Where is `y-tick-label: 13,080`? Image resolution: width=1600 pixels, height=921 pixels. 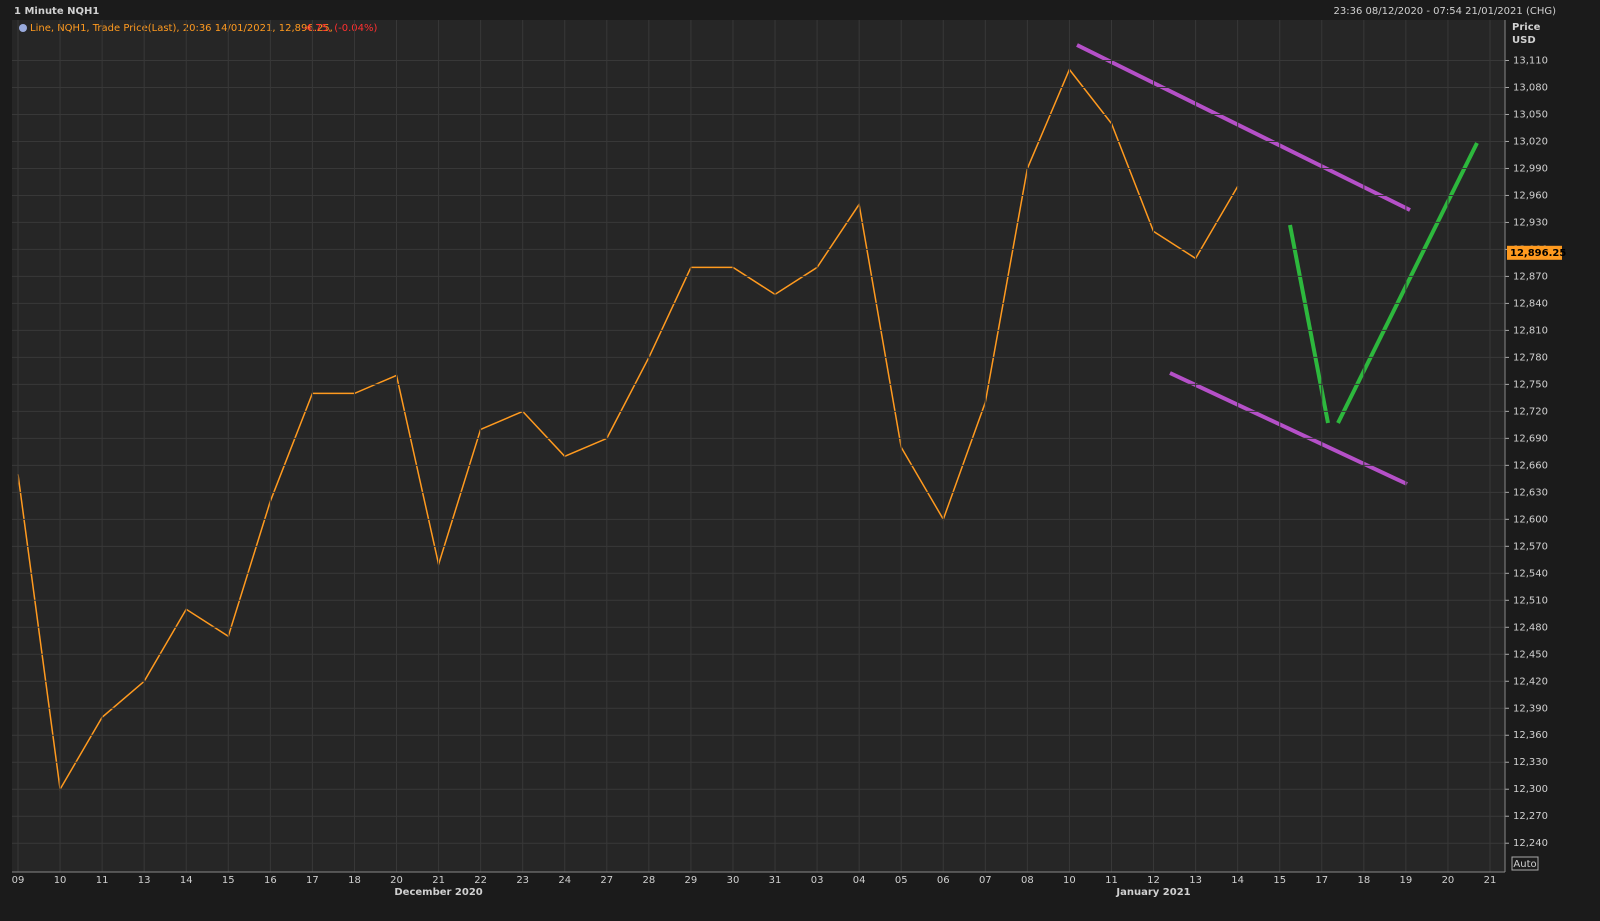 y-tick-label: 13,080 is located at coordinates (1530, 87).